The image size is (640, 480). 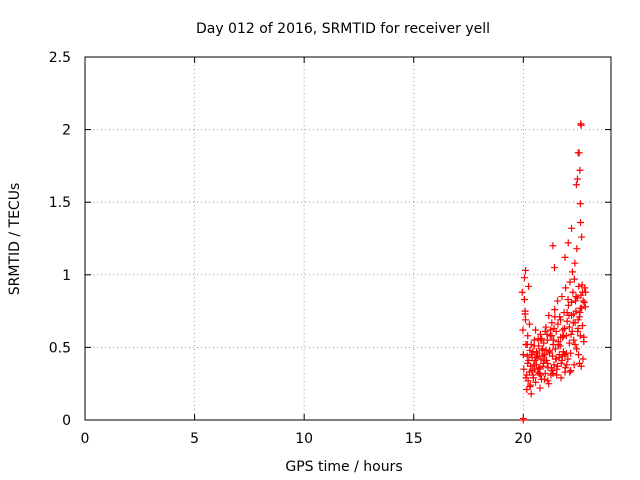 I want to click on x-tick-label: 0, so click(x=85, y=439).